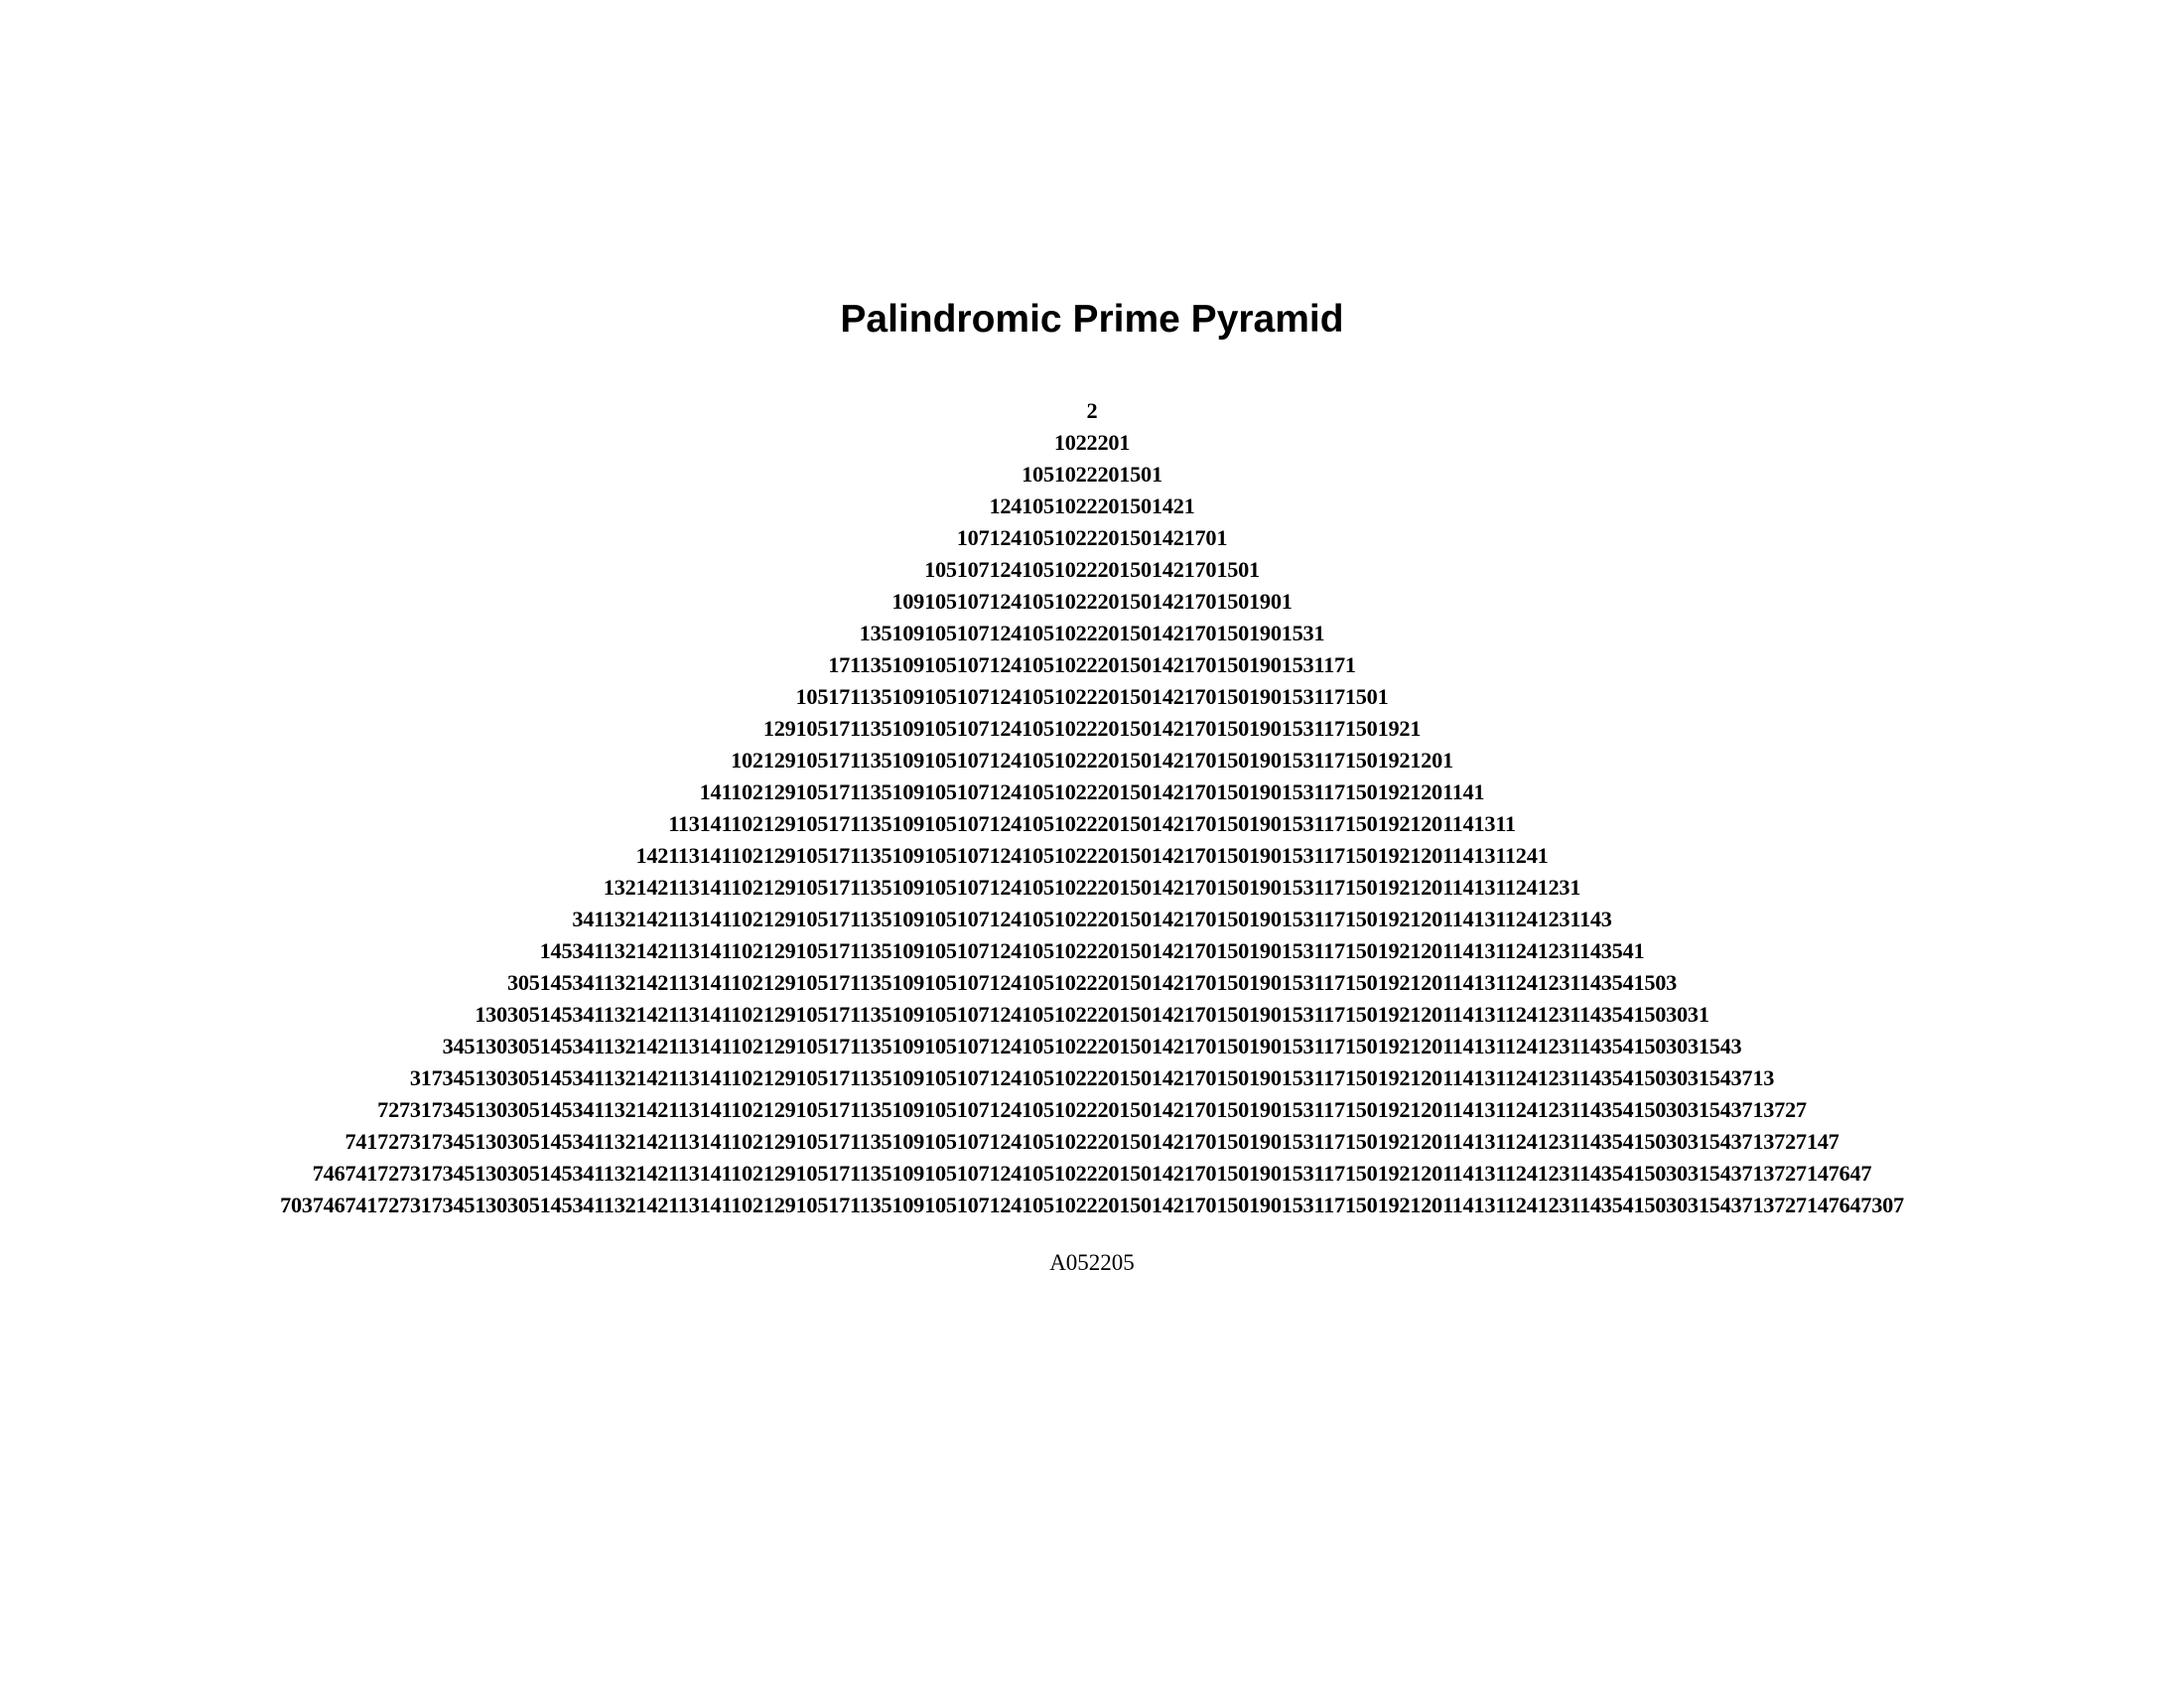  I want to click on pyramid-row: 1022201, so click(1092, 442).